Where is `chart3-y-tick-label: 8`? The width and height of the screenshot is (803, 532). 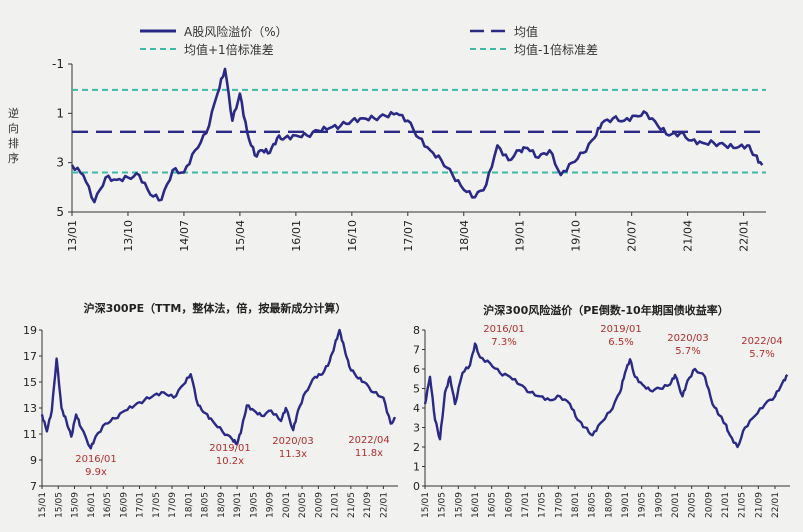
chart3-y-tick-label: 8 is located at coordinates (416, 330).